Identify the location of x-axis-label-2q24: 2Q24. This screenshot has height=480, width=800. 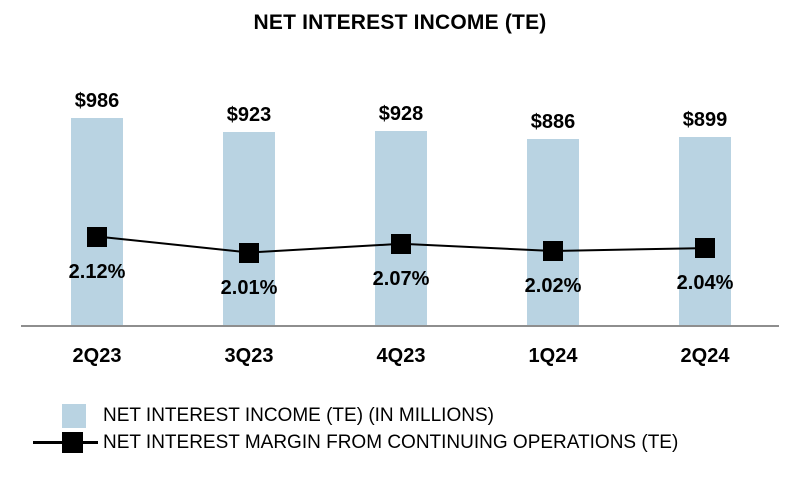
(705, 356).